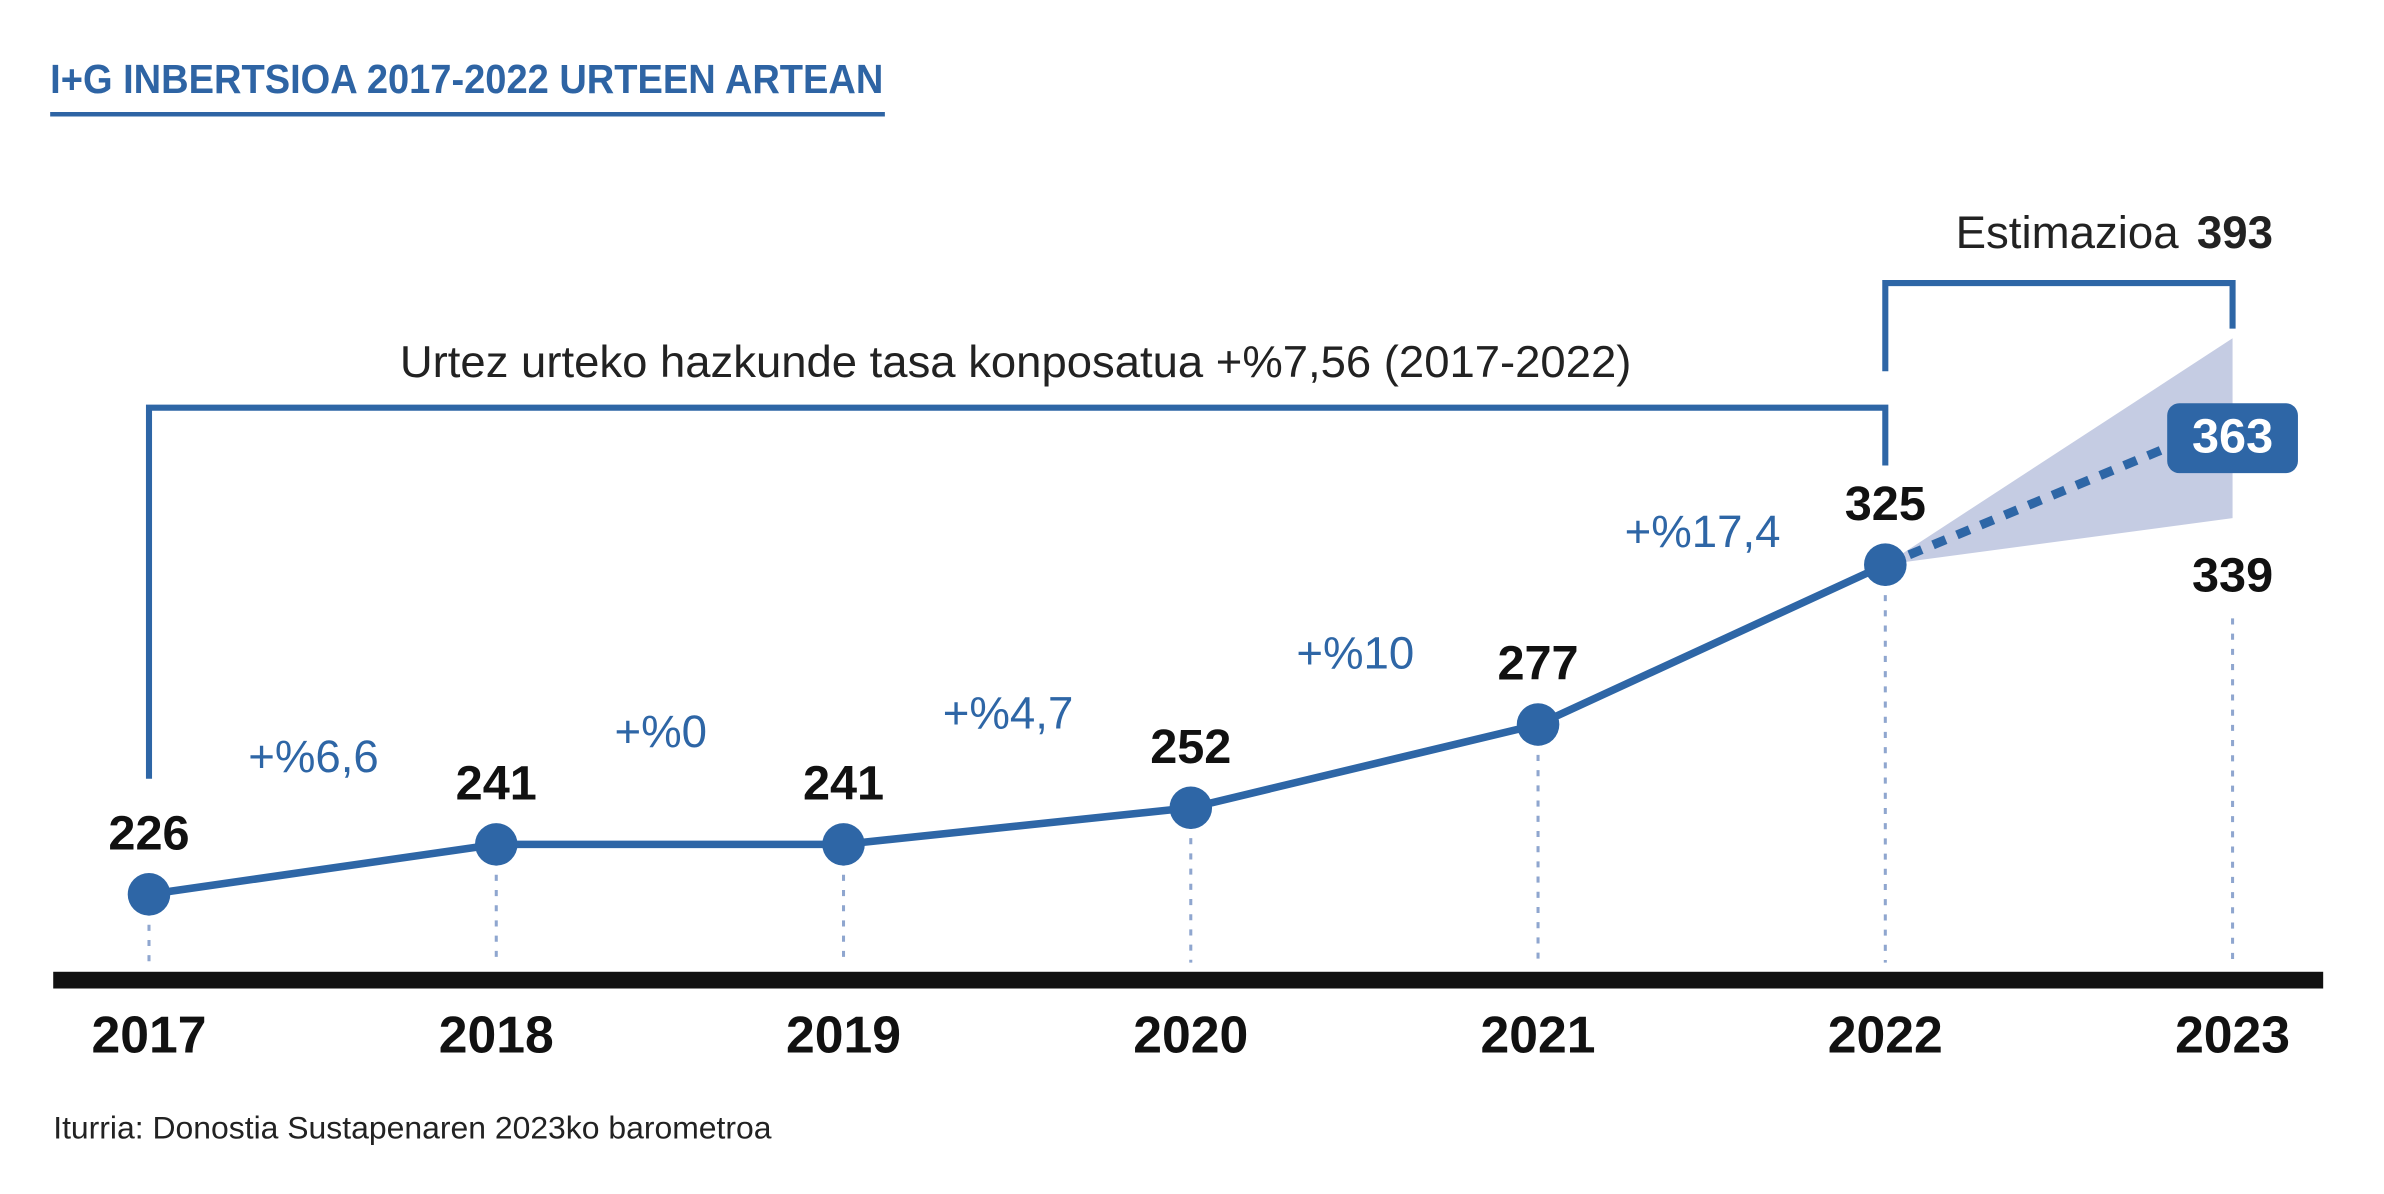 The image size is (2384, 1194). Describe the element at coordinates (313, 756) in the screenshot. I see `growth-label: +%6,6` at that location.